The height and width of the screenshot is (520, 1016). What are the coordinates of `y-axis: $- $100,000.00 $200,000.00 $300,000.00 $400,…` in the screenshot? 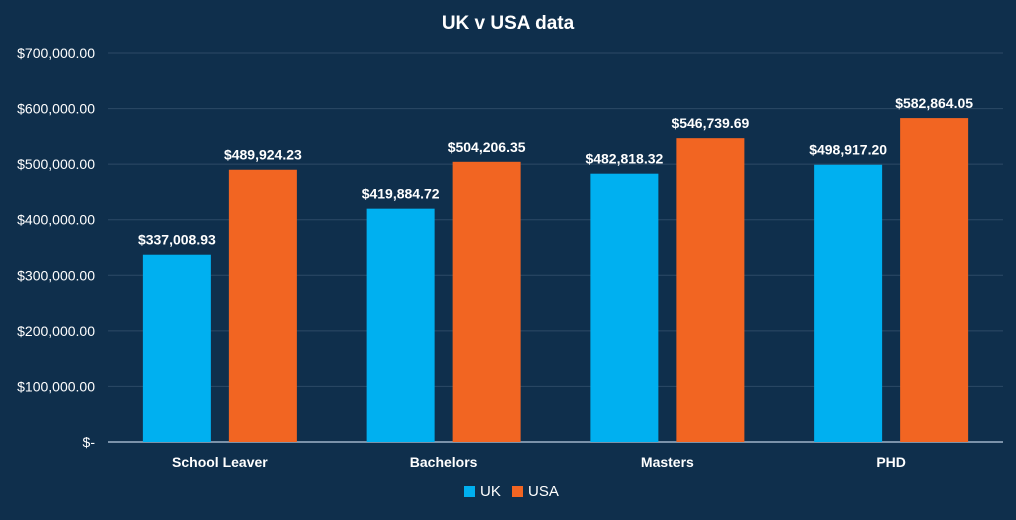 It's located at (56, 247).